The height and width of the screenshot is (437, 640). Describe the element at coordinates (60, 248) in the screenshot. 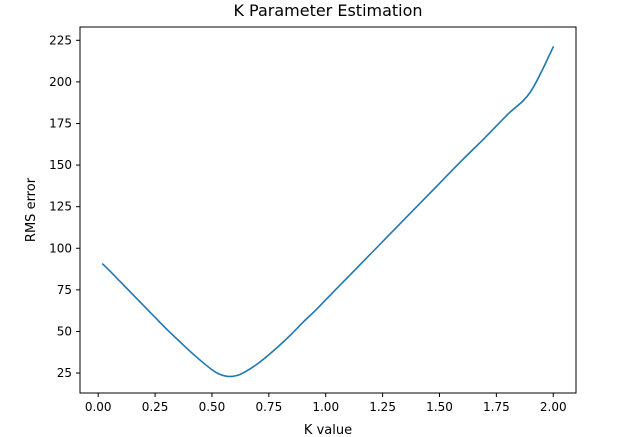

I see `y-tick-label: 100` at that location.